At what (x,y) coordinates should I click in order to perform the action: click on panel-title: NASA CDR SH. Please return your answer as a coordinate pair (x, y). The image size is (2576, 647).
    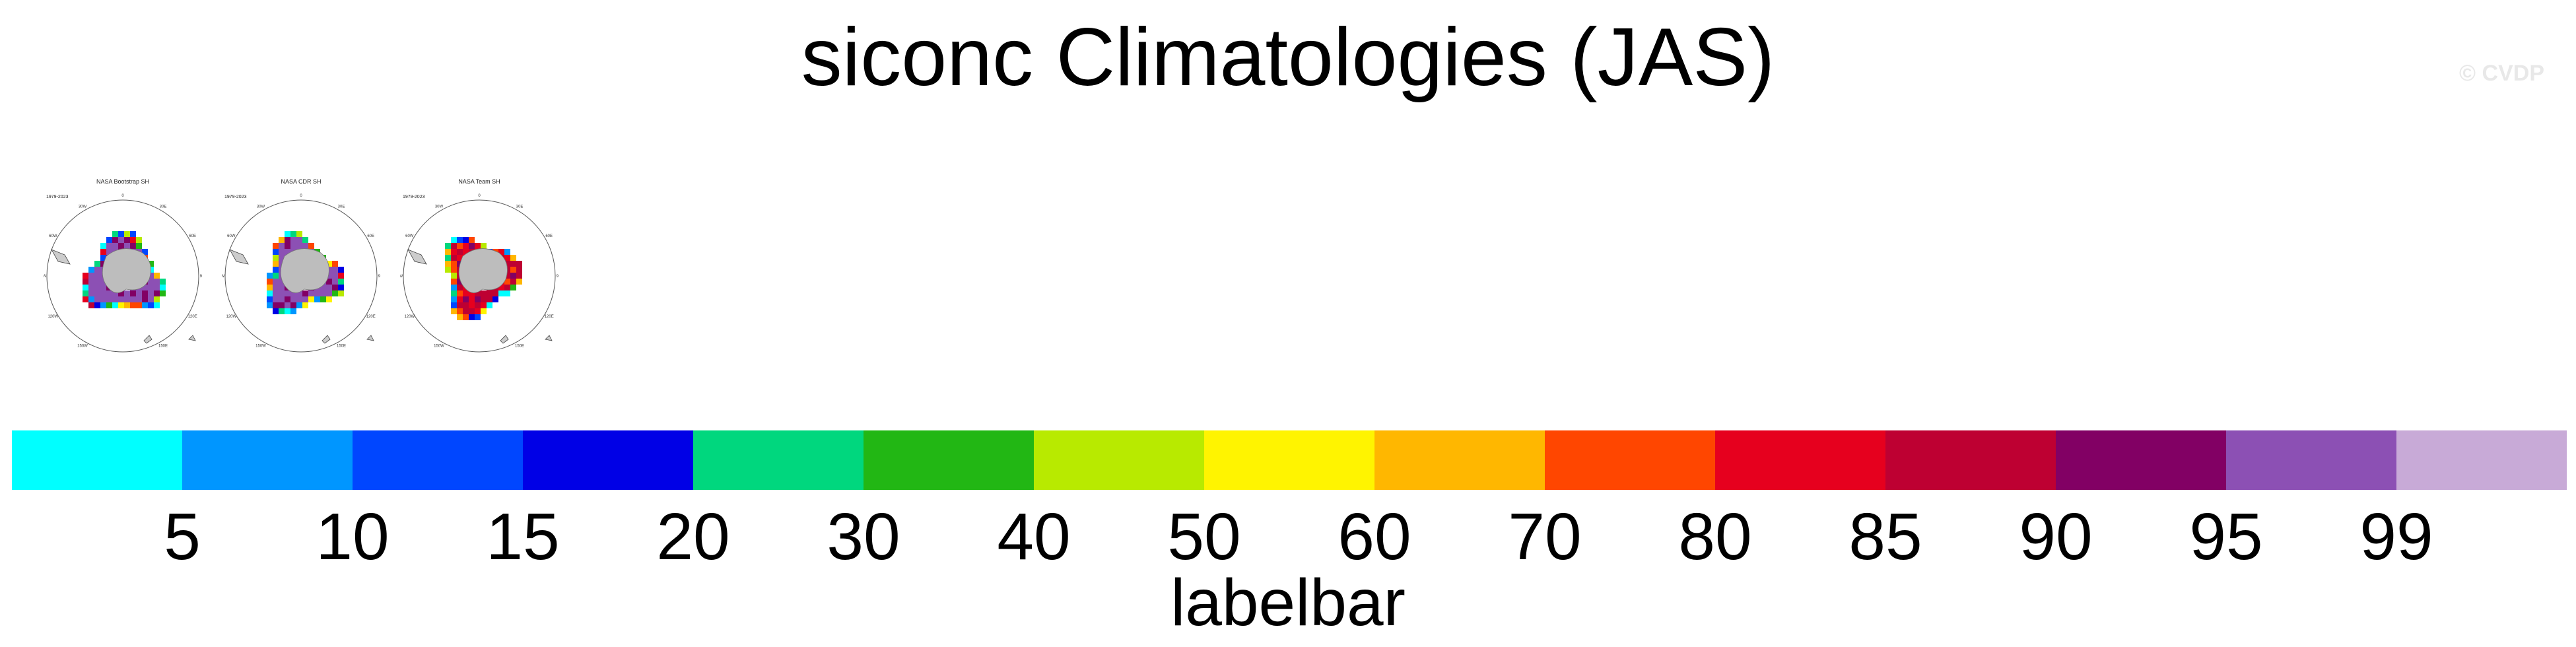
    Looking at the image, I should click on (301, 181).